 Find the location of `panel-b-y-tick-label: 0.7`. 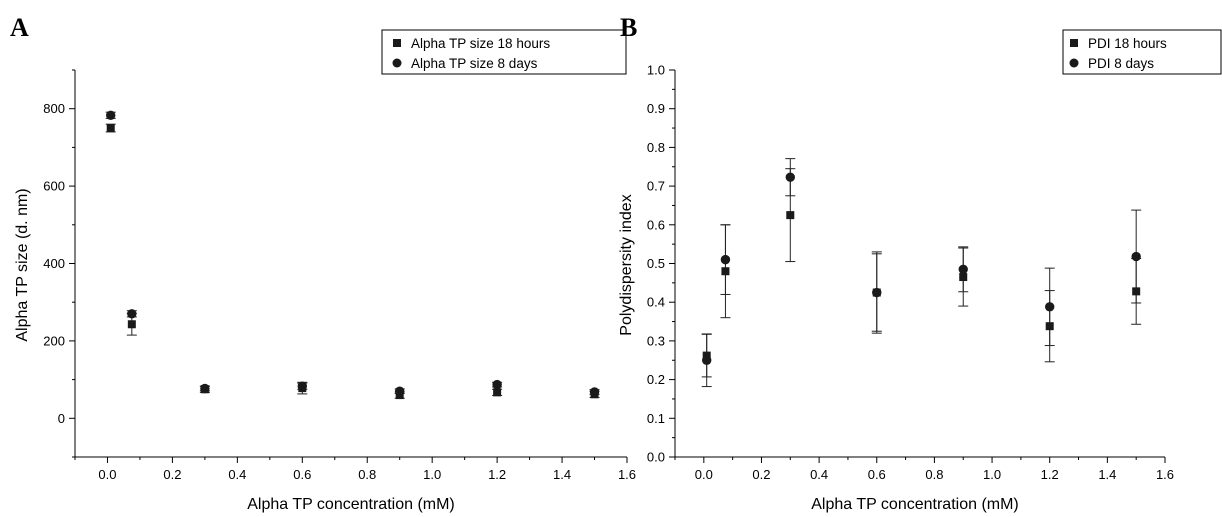

panel-b-y-tick-label: 0.7 is located at coordinates (656, 186).